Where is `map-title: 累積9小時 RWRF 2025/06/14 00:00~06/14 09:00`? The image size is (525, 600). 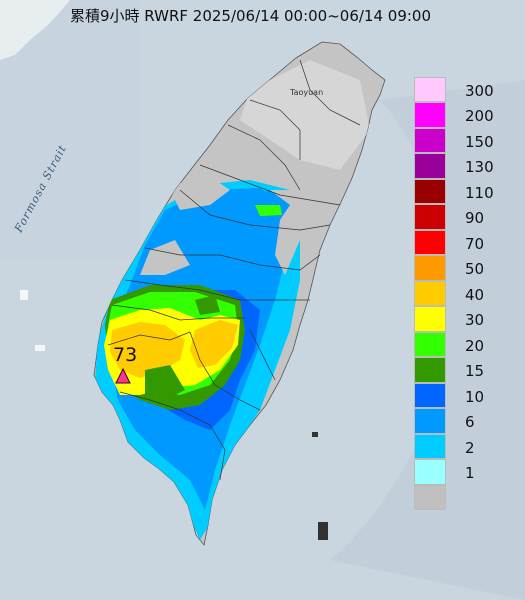 map-title: 累積9小時 RWRF 2025/06/14 00:00~06/14 09:00 is located at coordinates (251, 16).